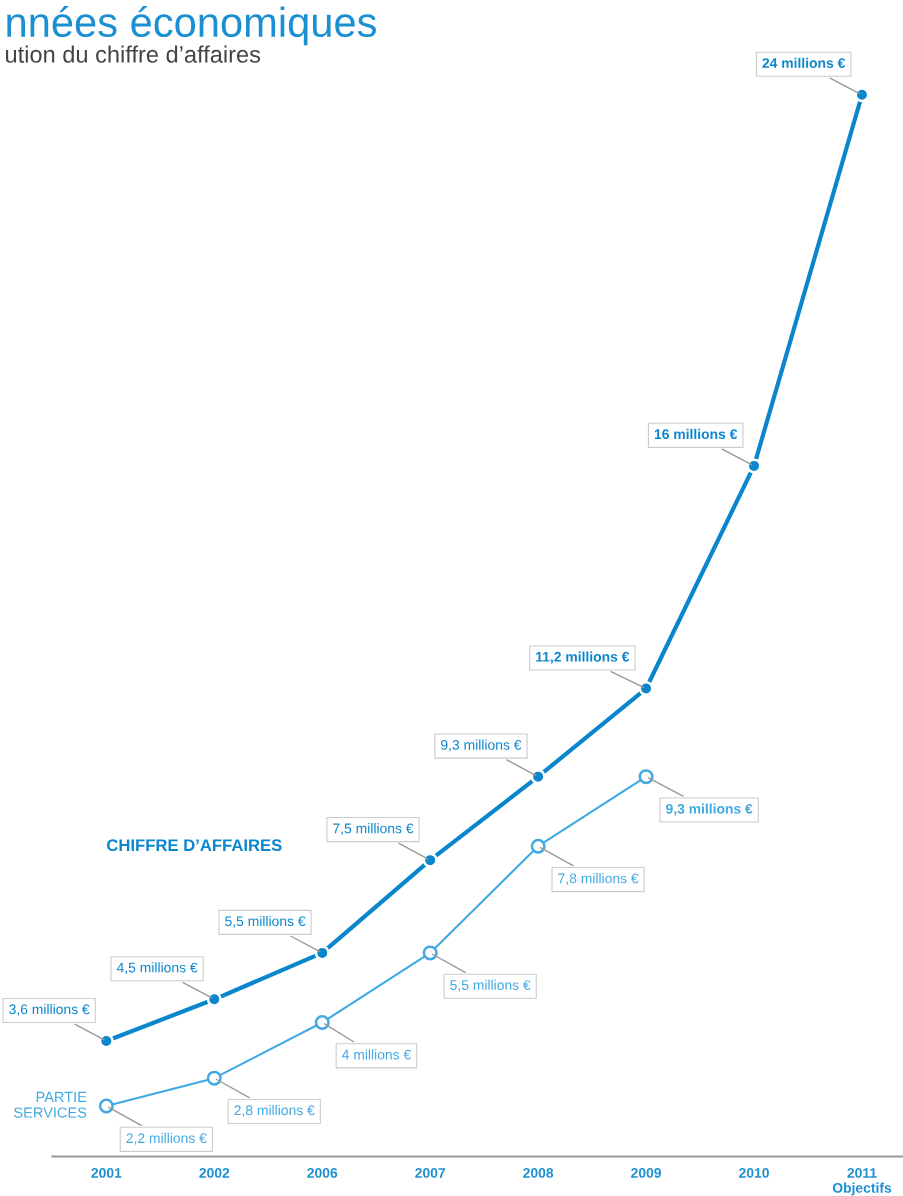 The width and height of the screenshot is (903, 1196). Describe the element at coordinates (754, 1173) in the screenshot. I see `x-tick-label: 2010` at that location.